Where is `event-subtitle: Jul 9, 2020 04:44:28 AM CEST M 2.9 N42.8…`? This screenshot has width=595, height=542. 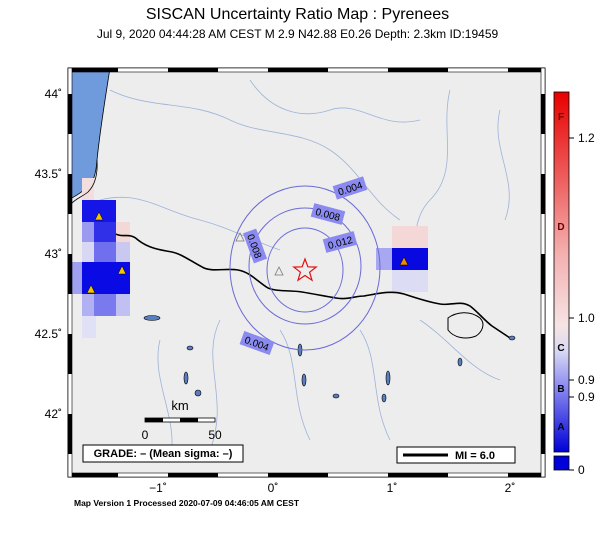 event-subtitle: Jul 9, 2020 04:44:28 AM CEST M 2.9 N42.8… is located at coordinates (297, 34).